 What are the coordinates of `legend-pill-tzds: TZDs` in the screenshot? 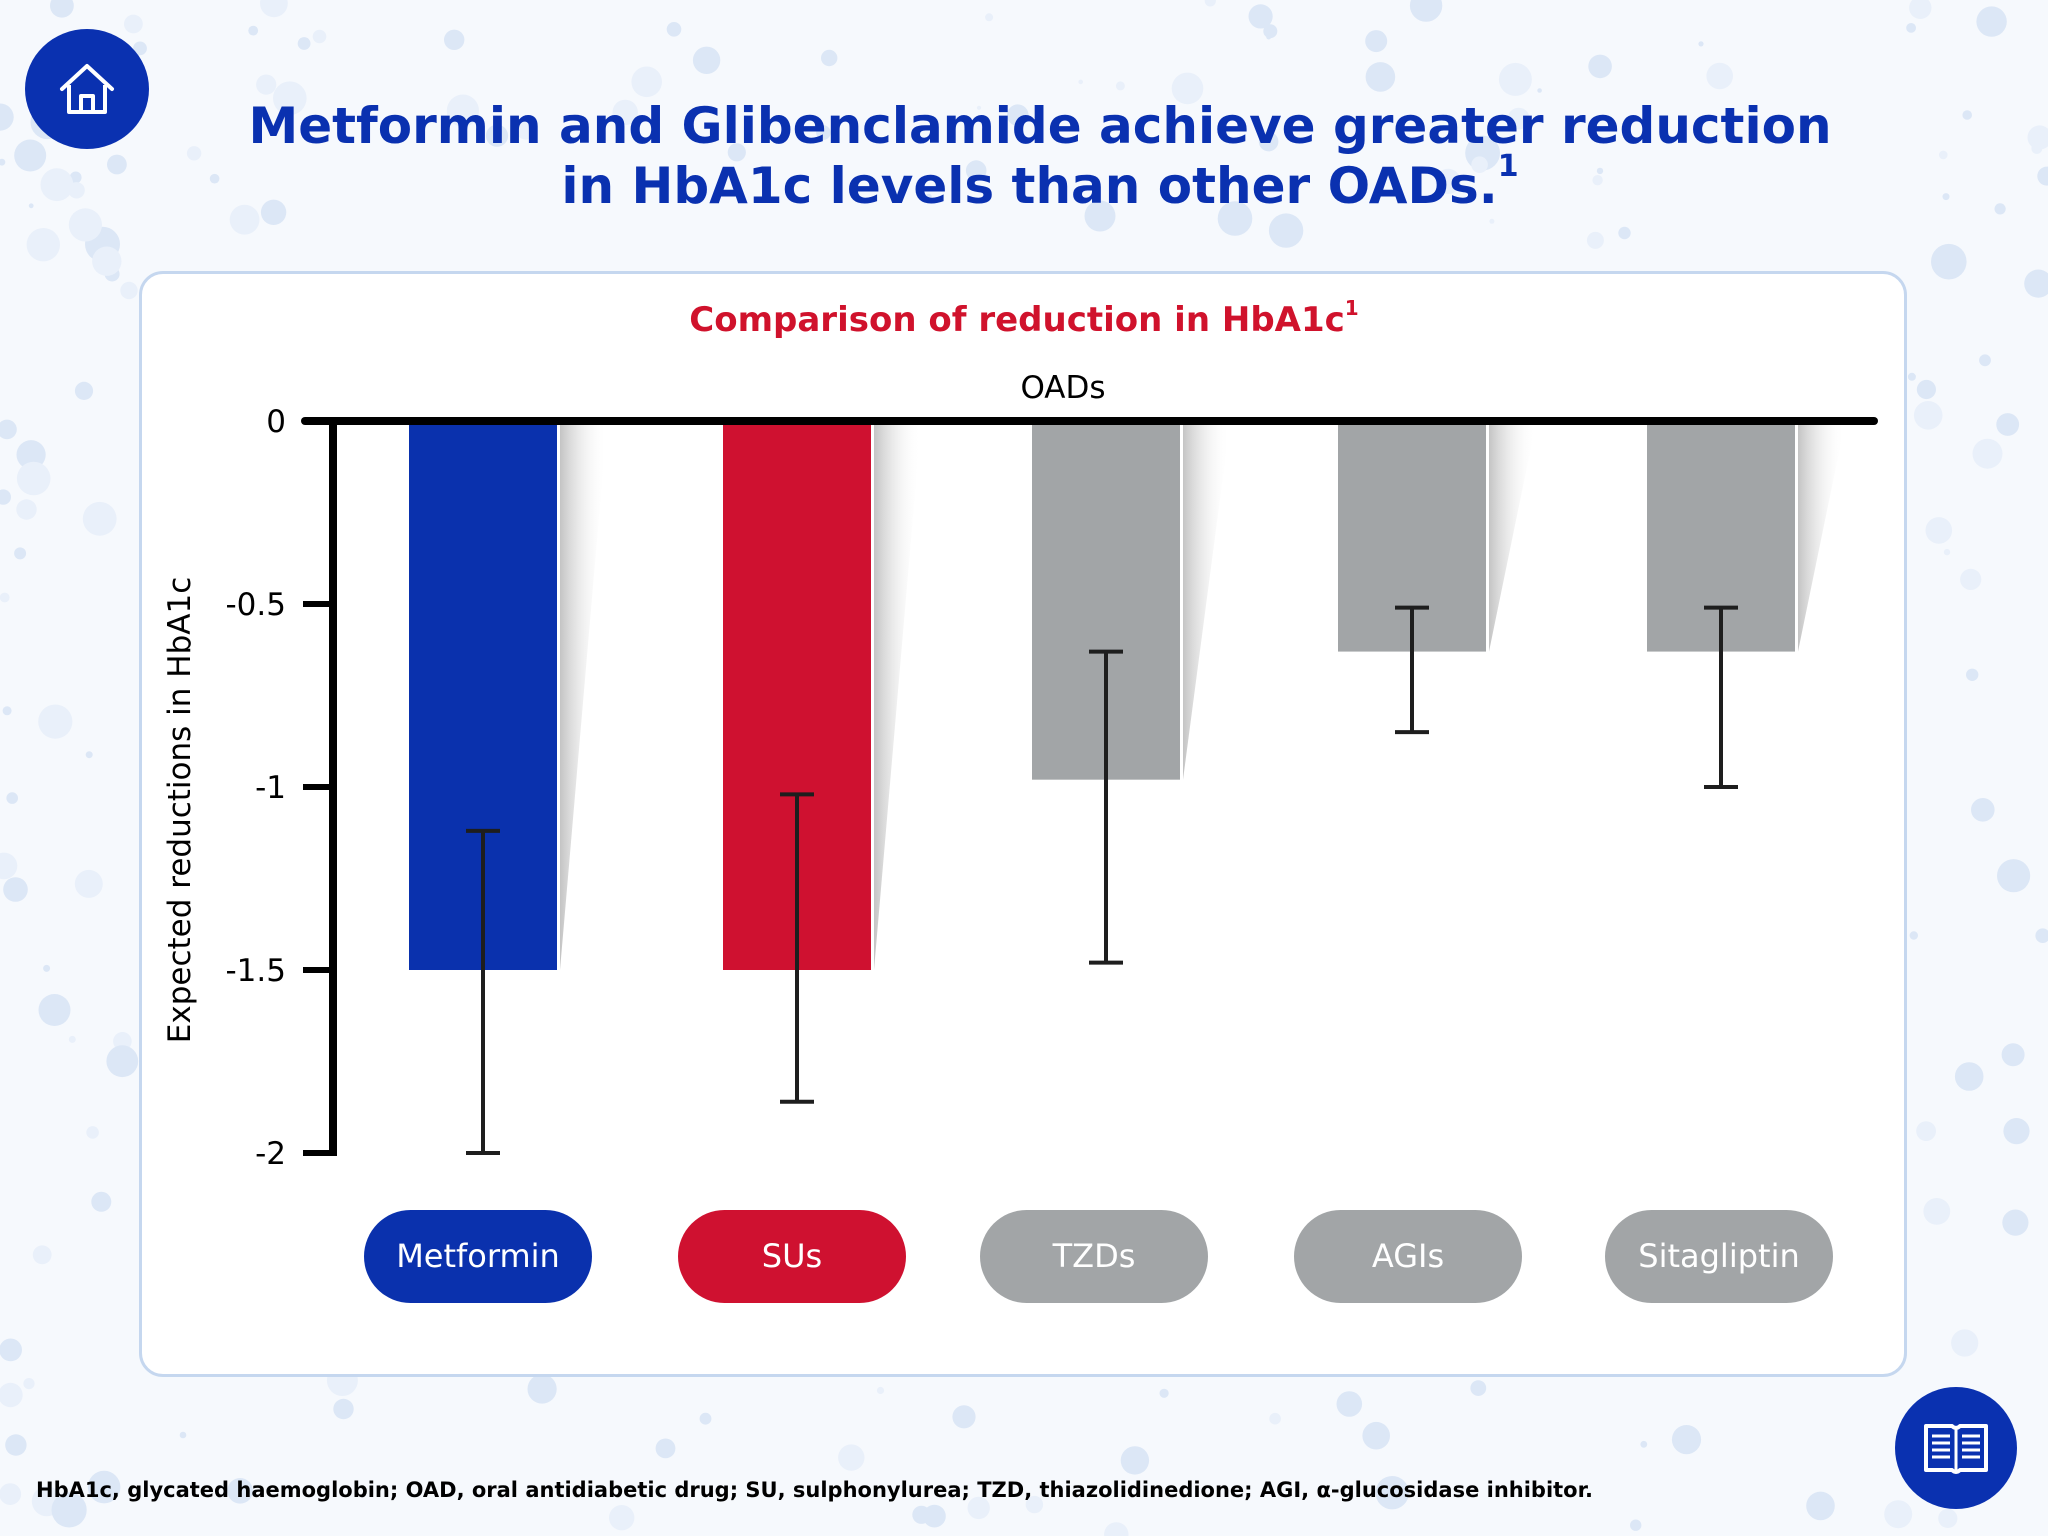 It's located at (1094, 1256).